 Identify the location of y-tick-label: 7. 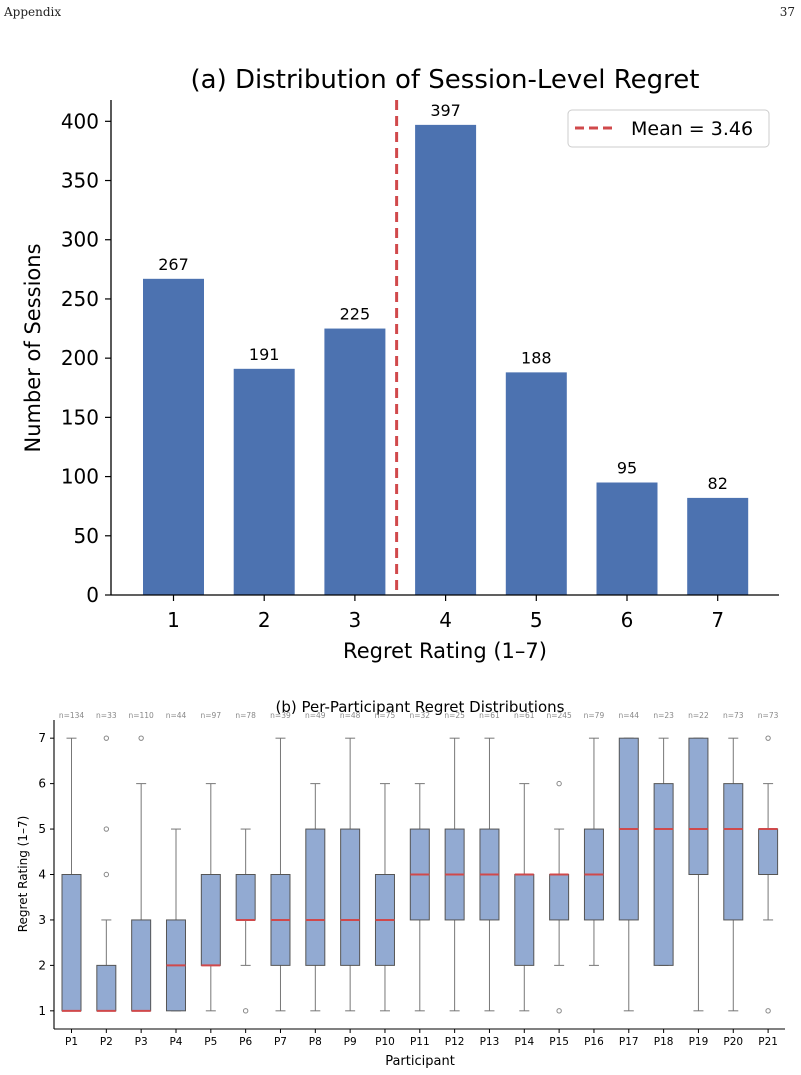
(42, 738).